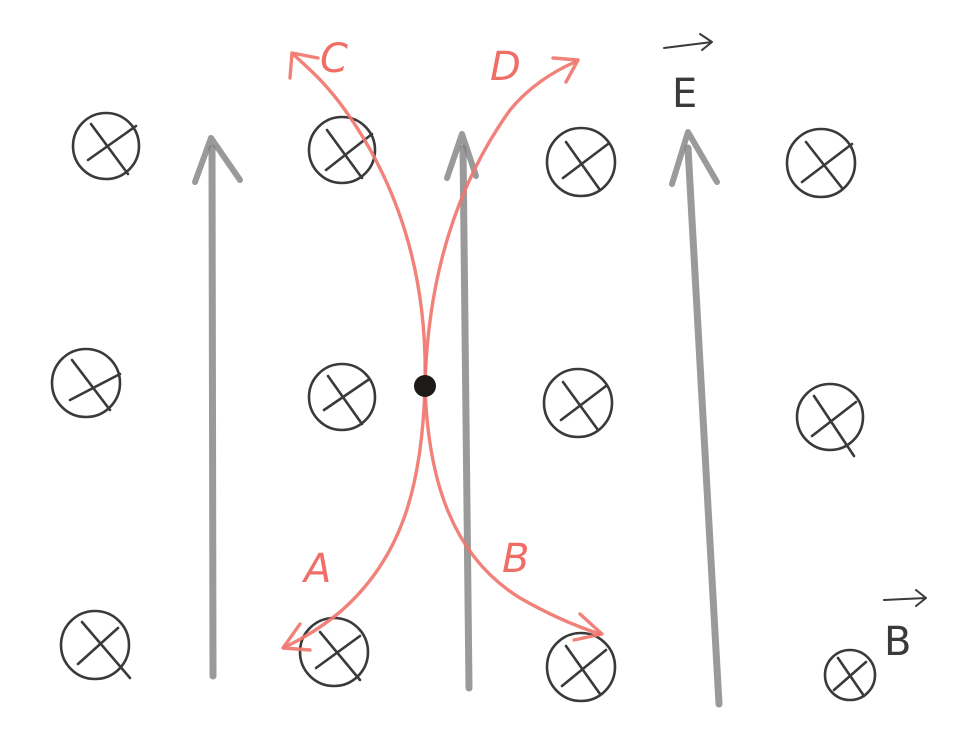 The image size is (975, 731). I want to click on trajectory-label-d: D, so click(505, 67).